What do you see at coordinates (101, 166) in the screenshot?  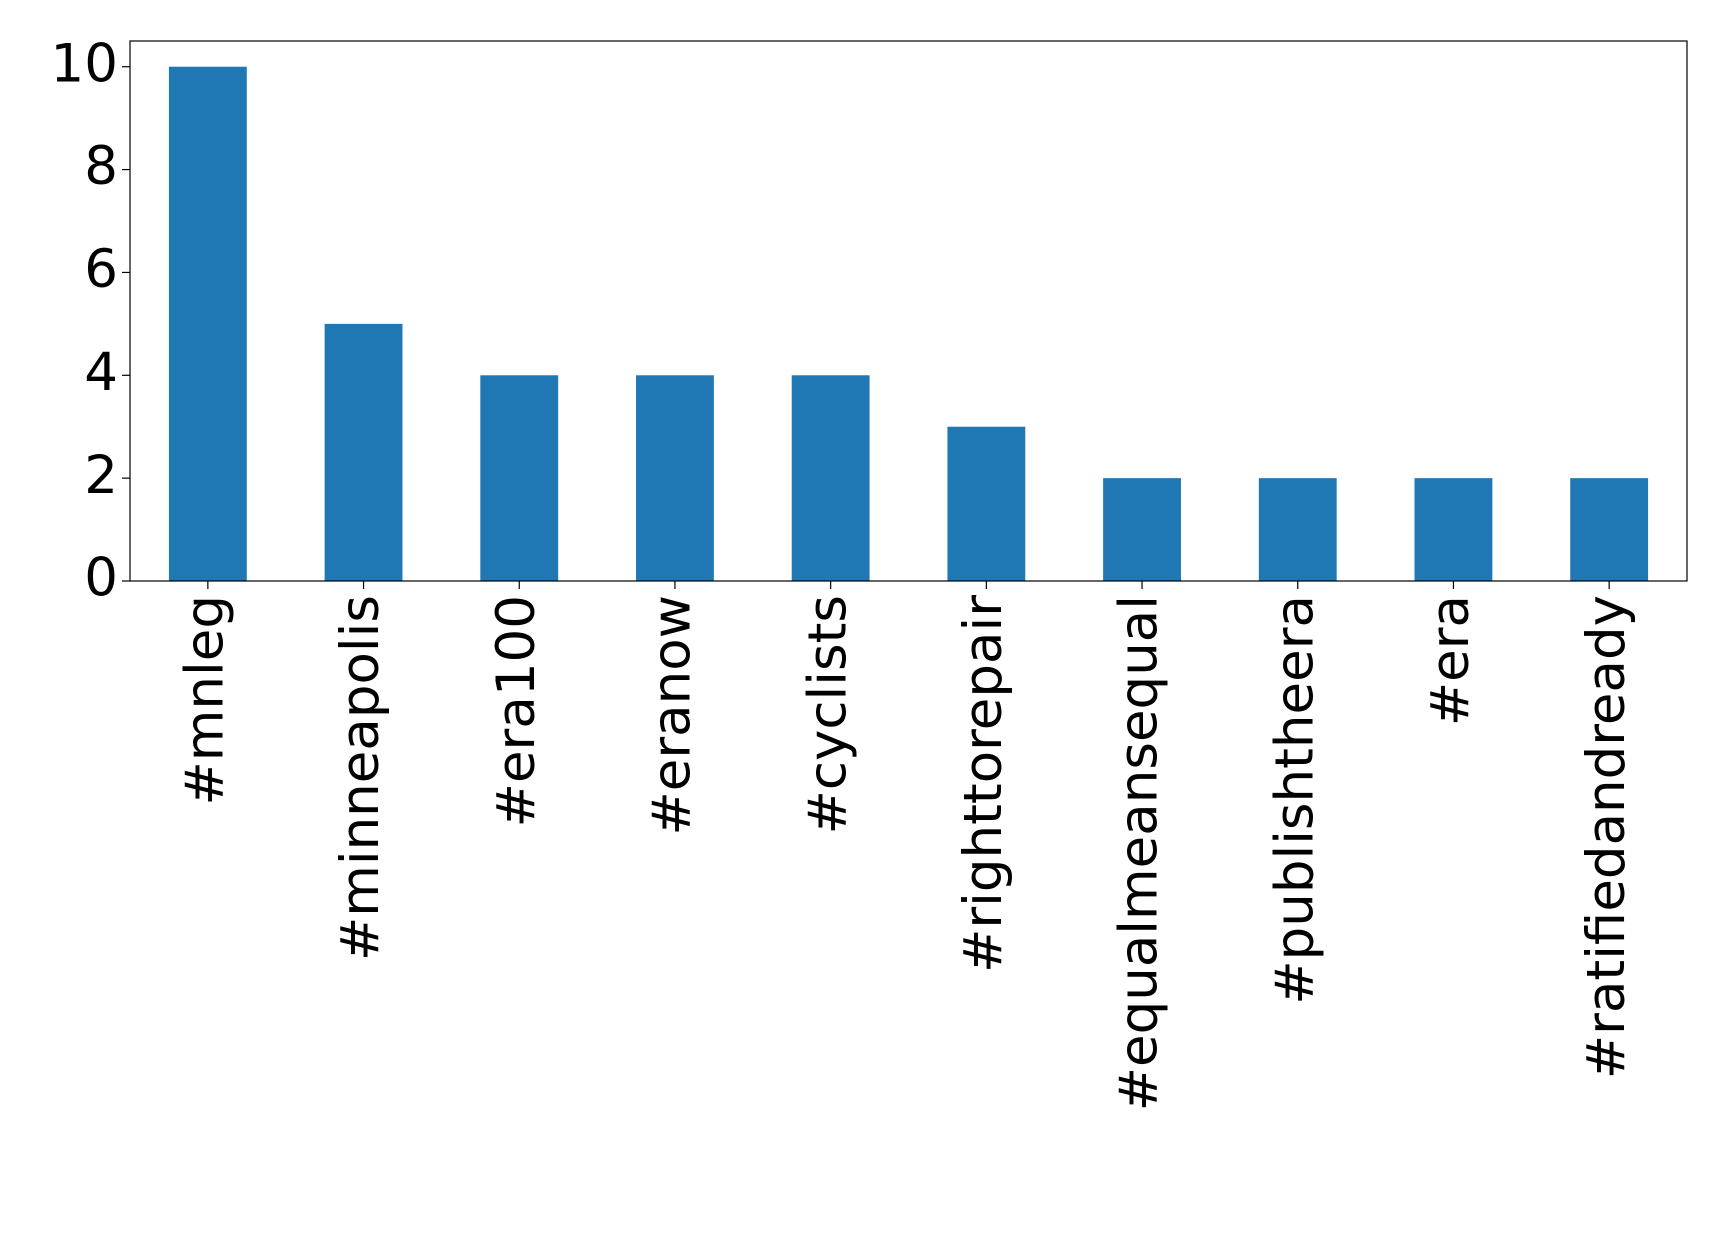 I see `y-tick-label: 8` at bounding box center [101, 166].